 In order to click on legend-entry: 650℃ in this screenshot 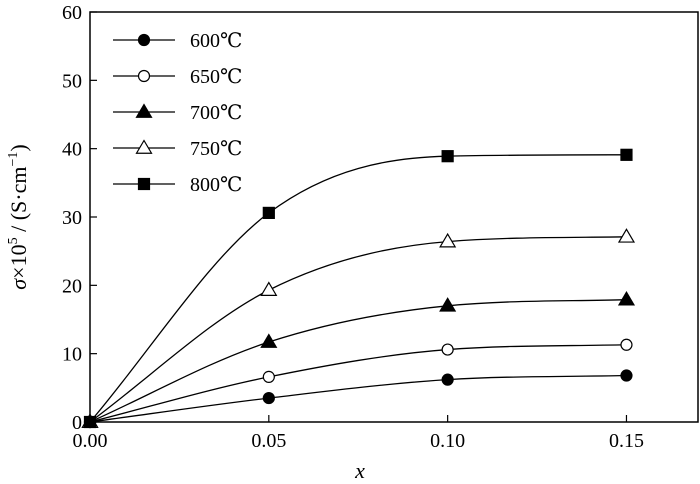, I will do `click(177, 77)`.